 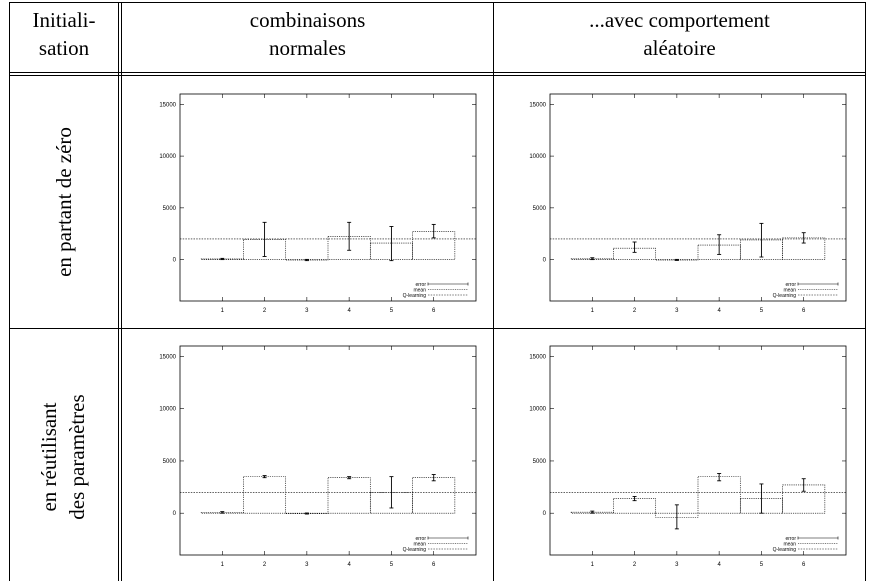 What do you see at coordinates (121, 291) in the screenshot?
I see `col-separator-1b` at bounding box center [121, 291].